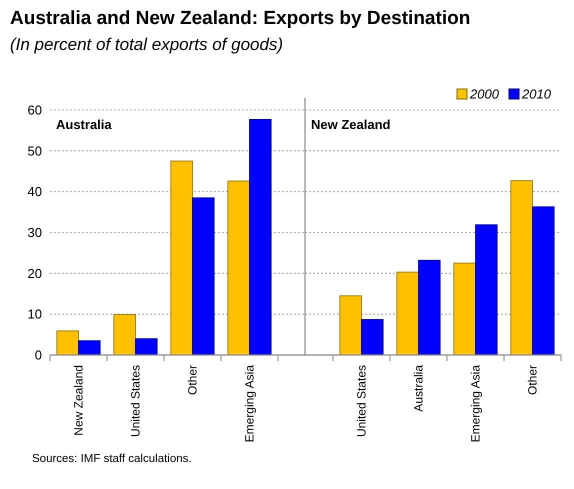  Describe the element at coordinates (484, 94) in the screenshot. I see `legend-label: 2000` at that location.